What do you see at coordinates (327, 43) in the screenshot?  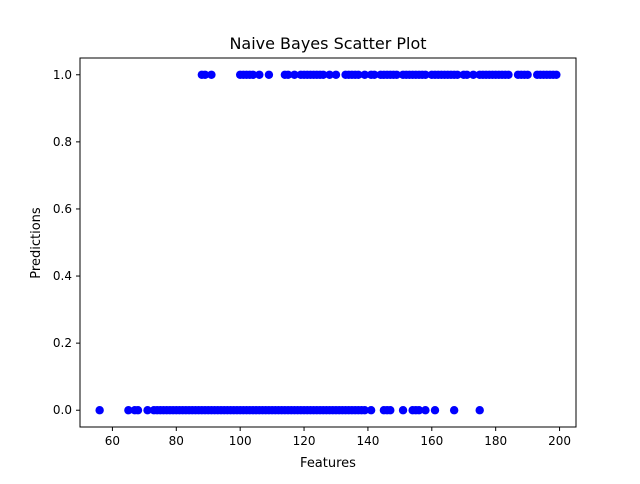 I see `chart-title: Naive Bayes Scatter Plot` at bounding box center [327, 43].